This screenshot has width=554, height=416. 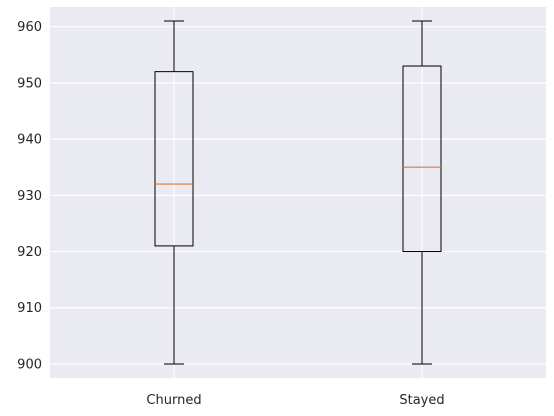 What do you see at coordinates (173, 400) in the screenshot?
I see `x-tick-label: Churned` at bounding box center [173, 400].